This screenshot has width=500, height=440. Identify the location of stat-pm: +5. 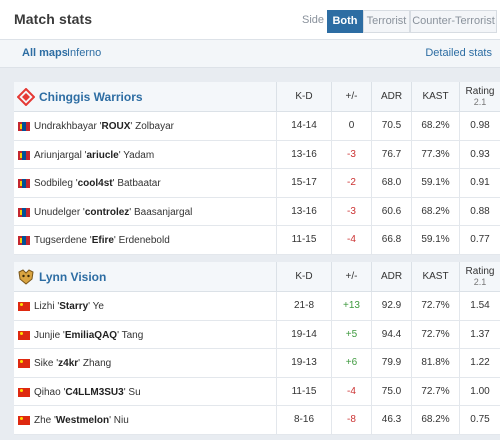
(351, 334).